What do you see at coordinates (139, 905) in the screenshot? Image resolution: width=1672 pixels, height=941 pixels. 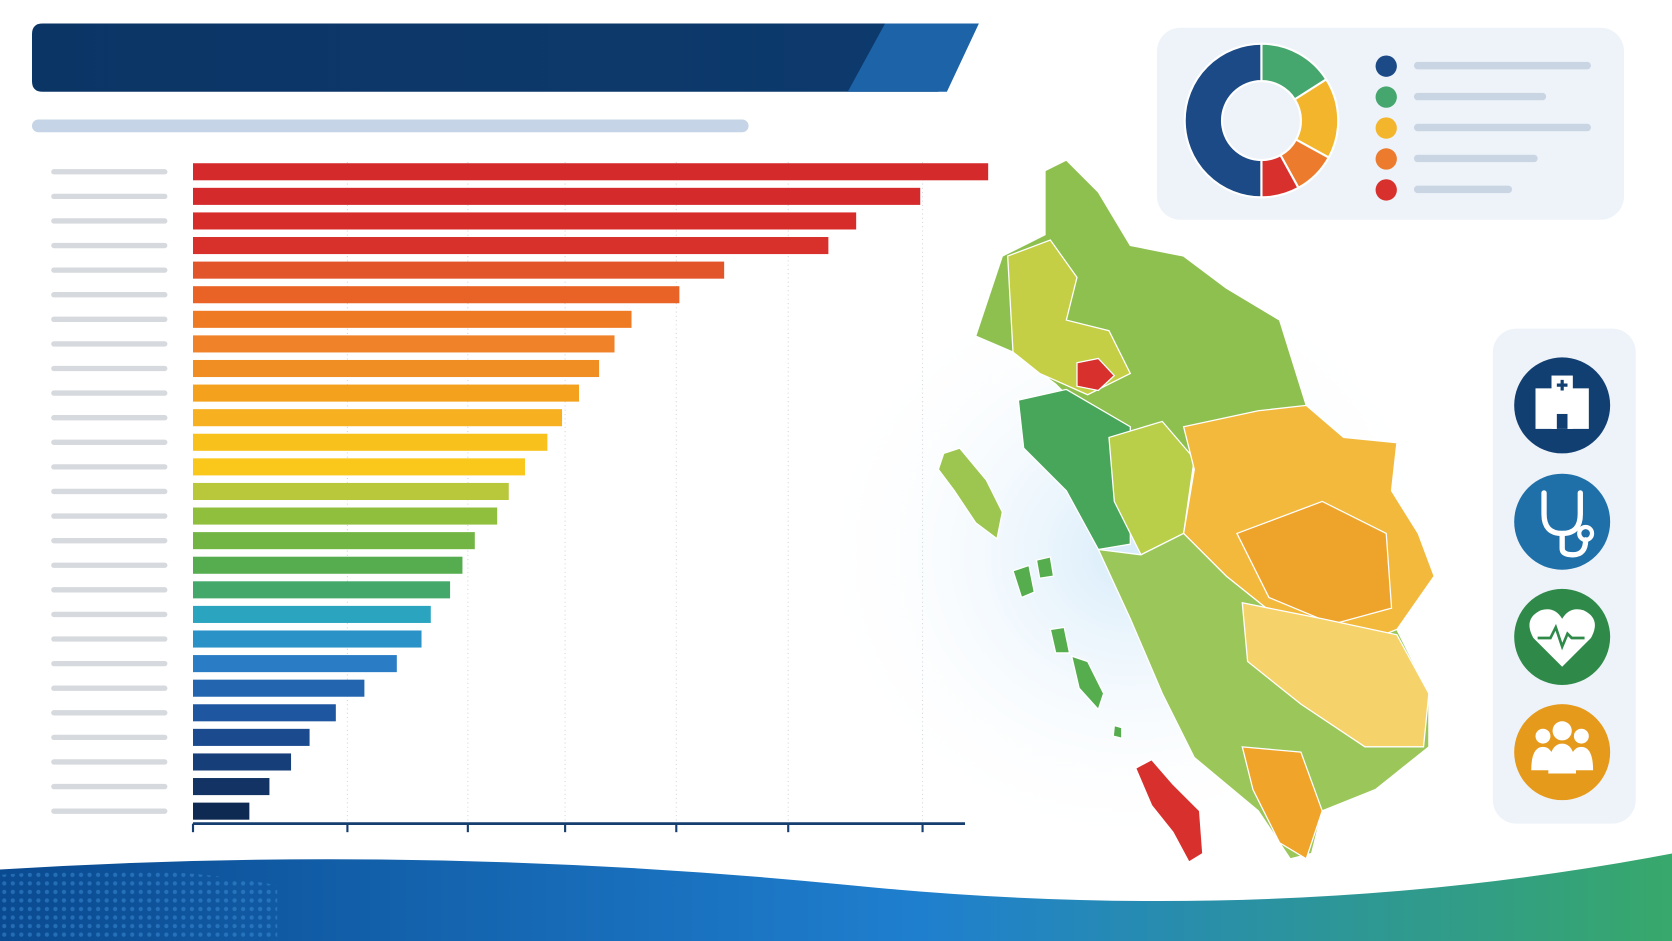 I see `footer-dots` at bounding box center [139, 905].